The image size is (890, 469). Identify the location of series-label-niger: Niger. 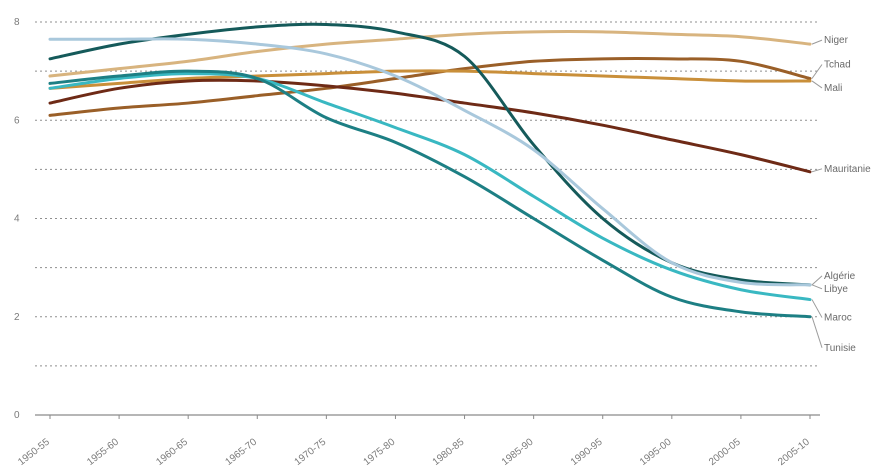
(836, 40).